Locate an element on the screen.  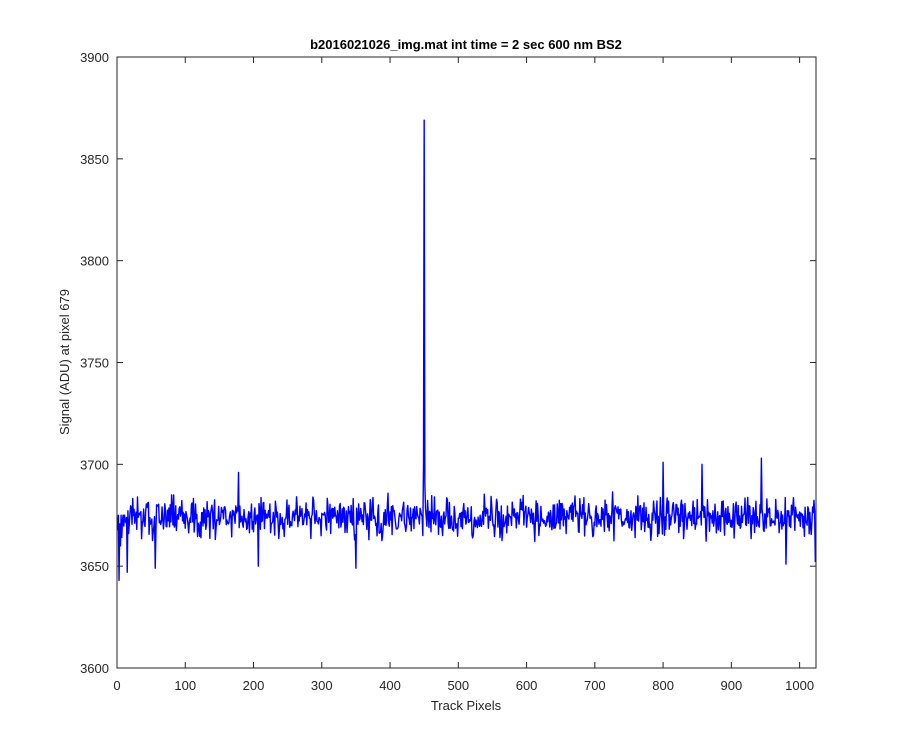
x-tick-label: 1000 is located at coordinates (799, 685).